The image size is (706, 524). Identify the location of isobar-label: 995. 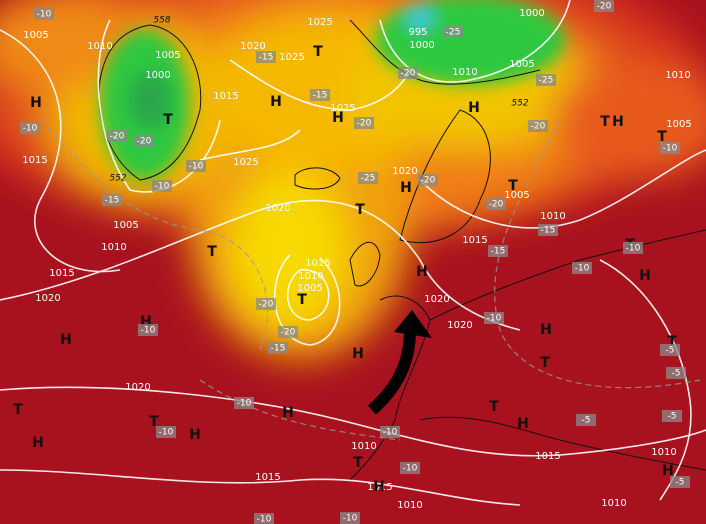
(417, 32).